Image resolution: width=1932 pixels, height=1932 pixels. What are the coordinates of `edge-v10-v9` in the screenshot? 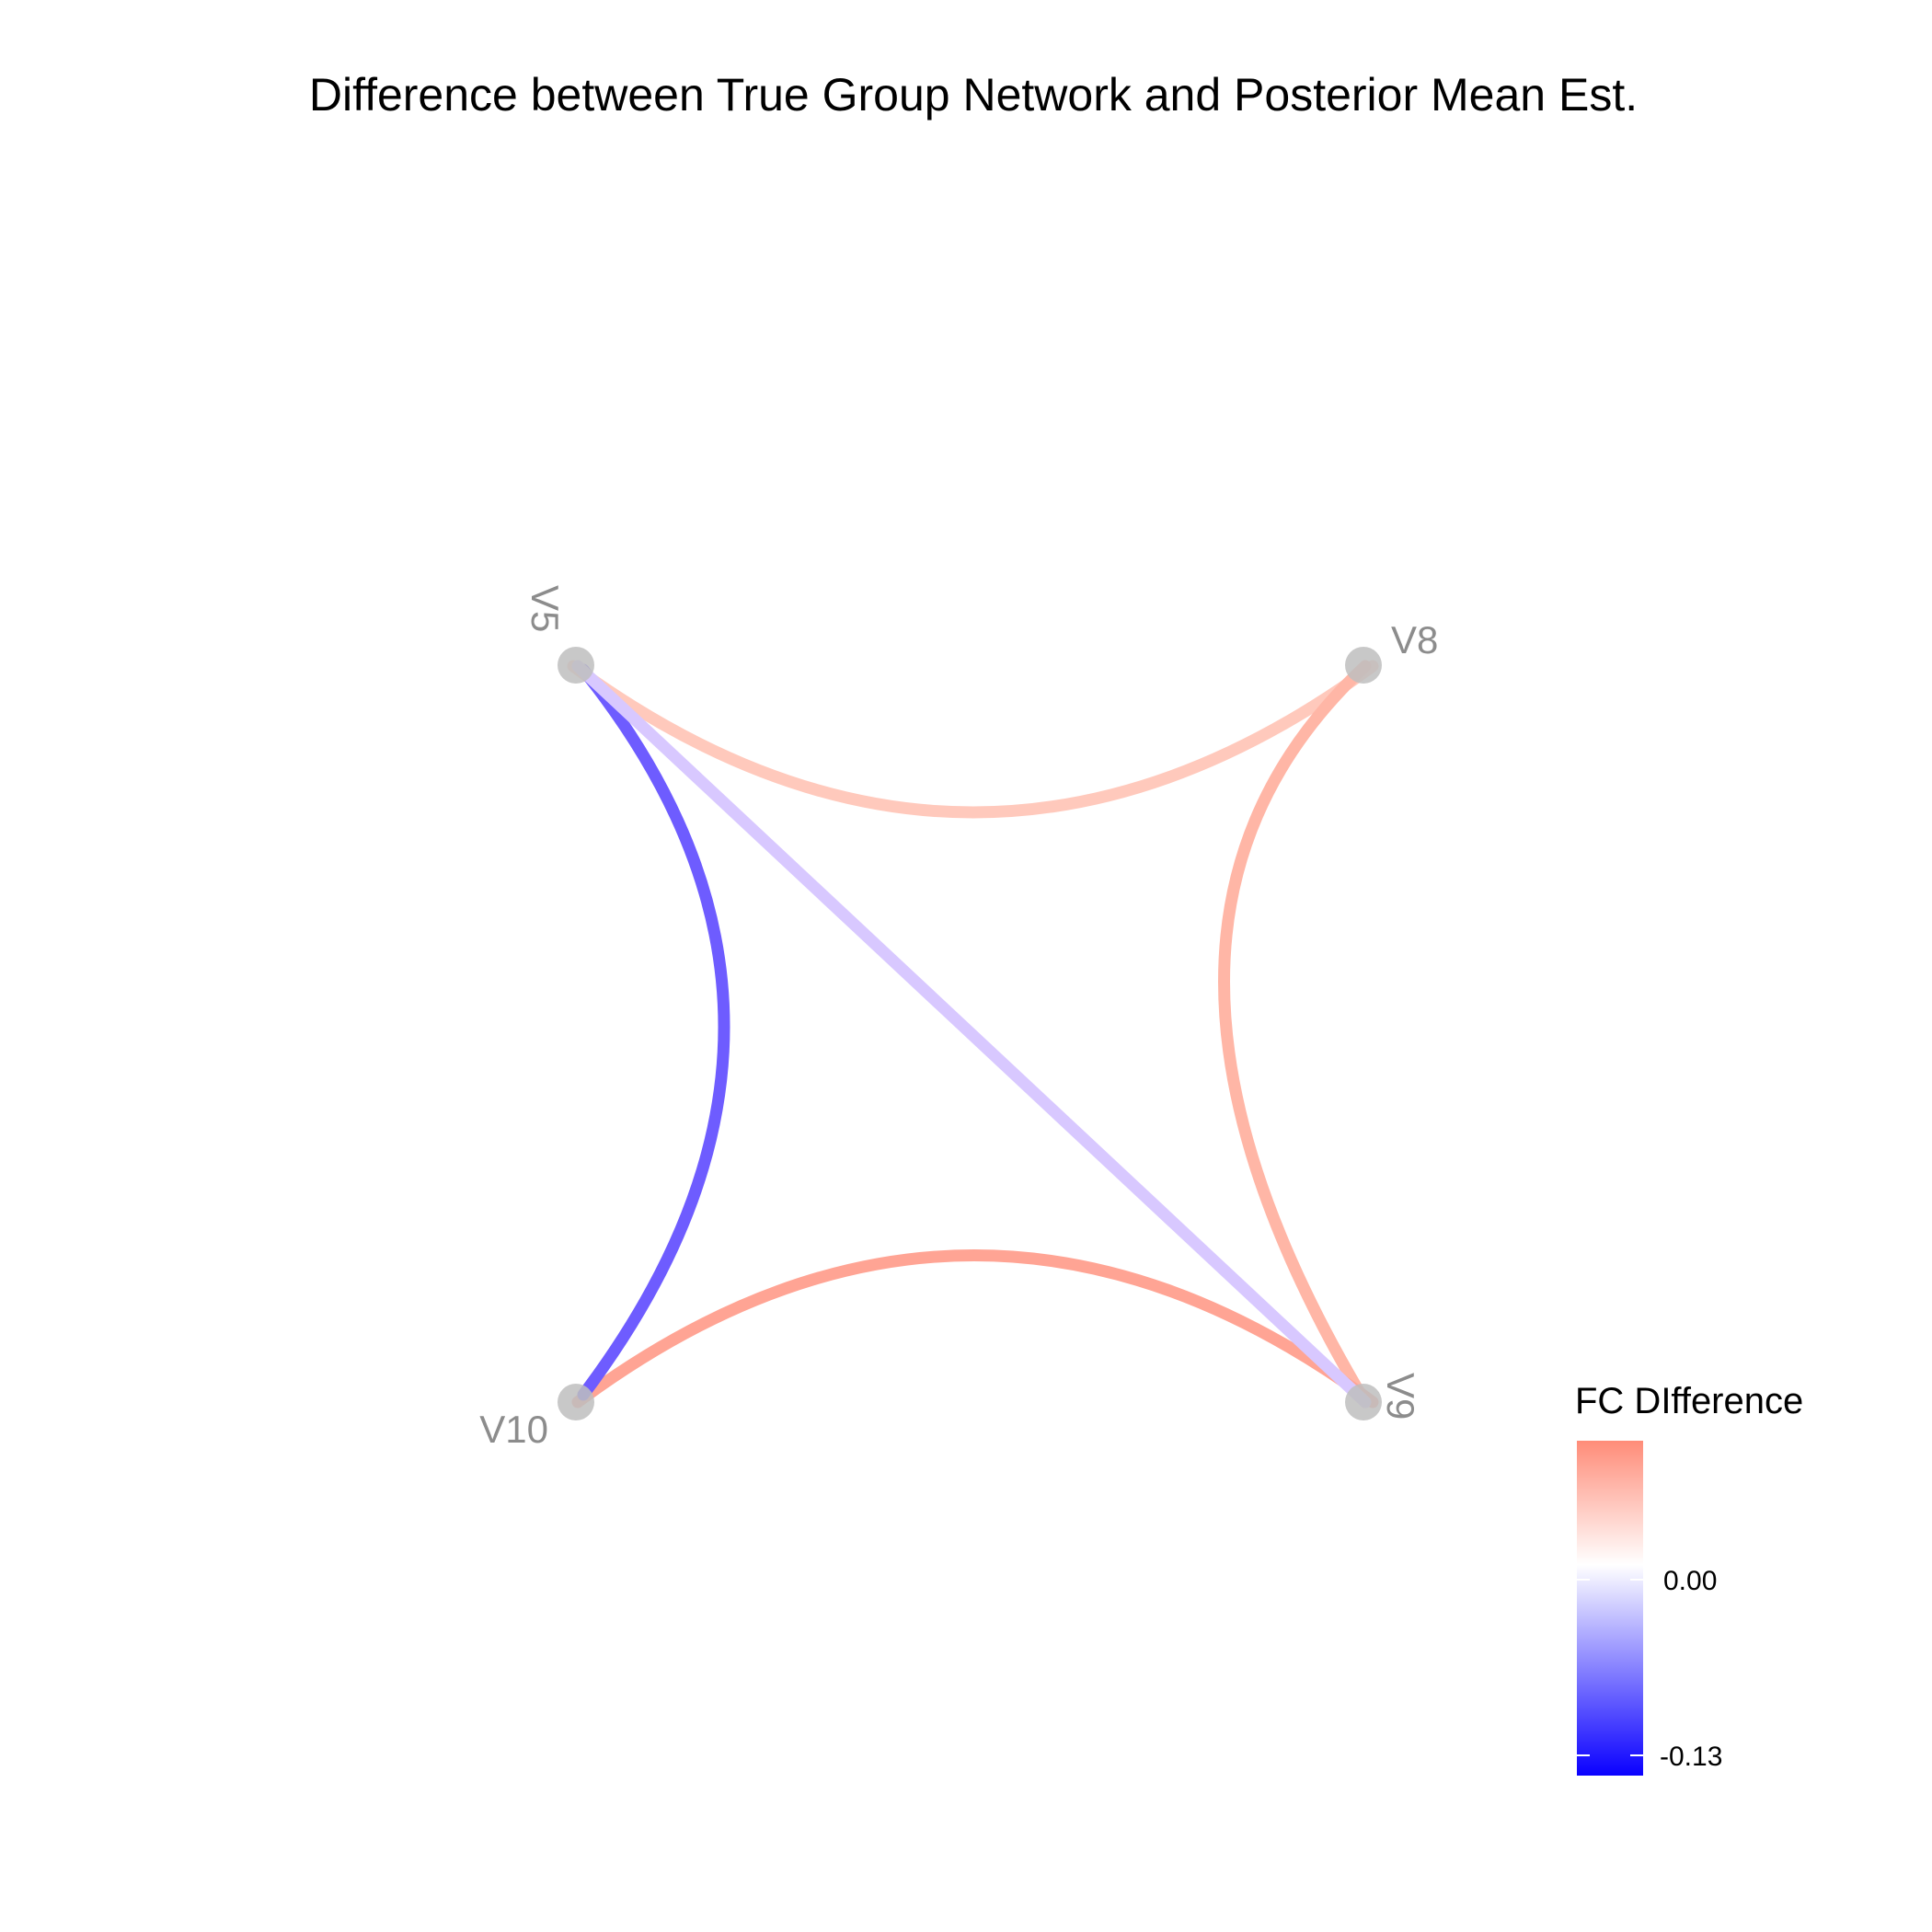 It's located at (975, 1329).